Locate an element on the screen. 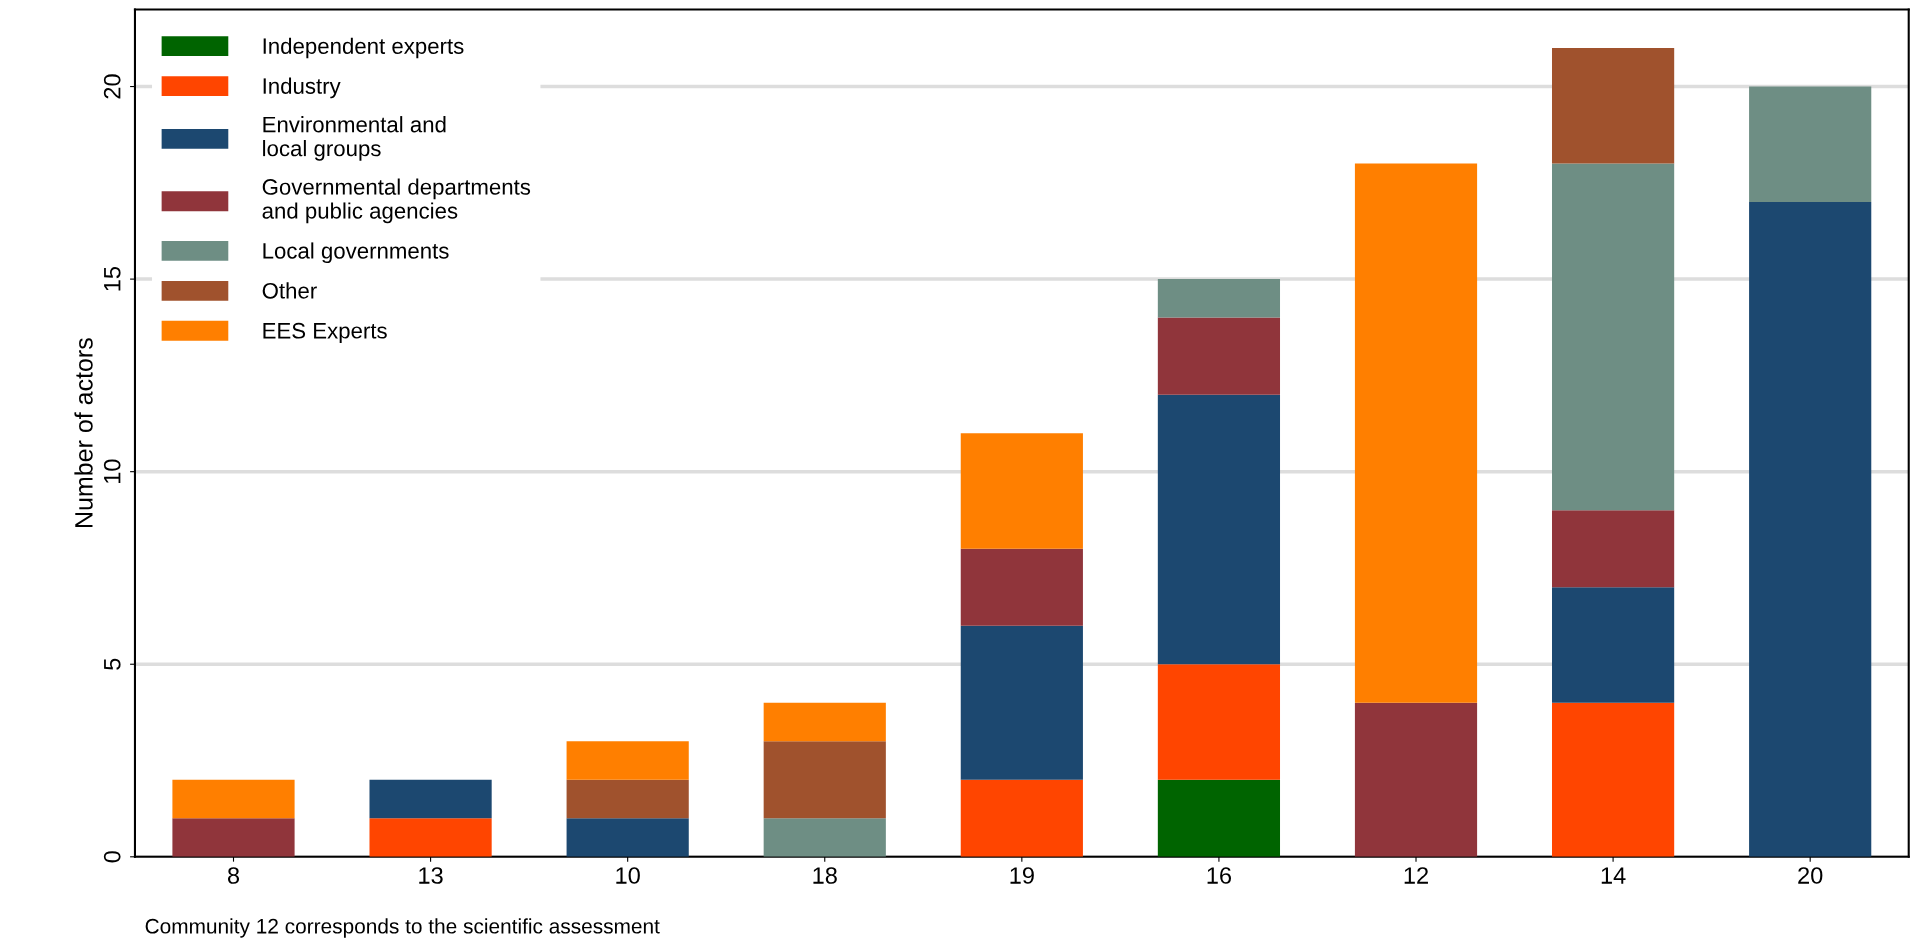 The height and width of the screenshot is (952, 1928). legend-label: Industry is located at coordinates (302, 88).